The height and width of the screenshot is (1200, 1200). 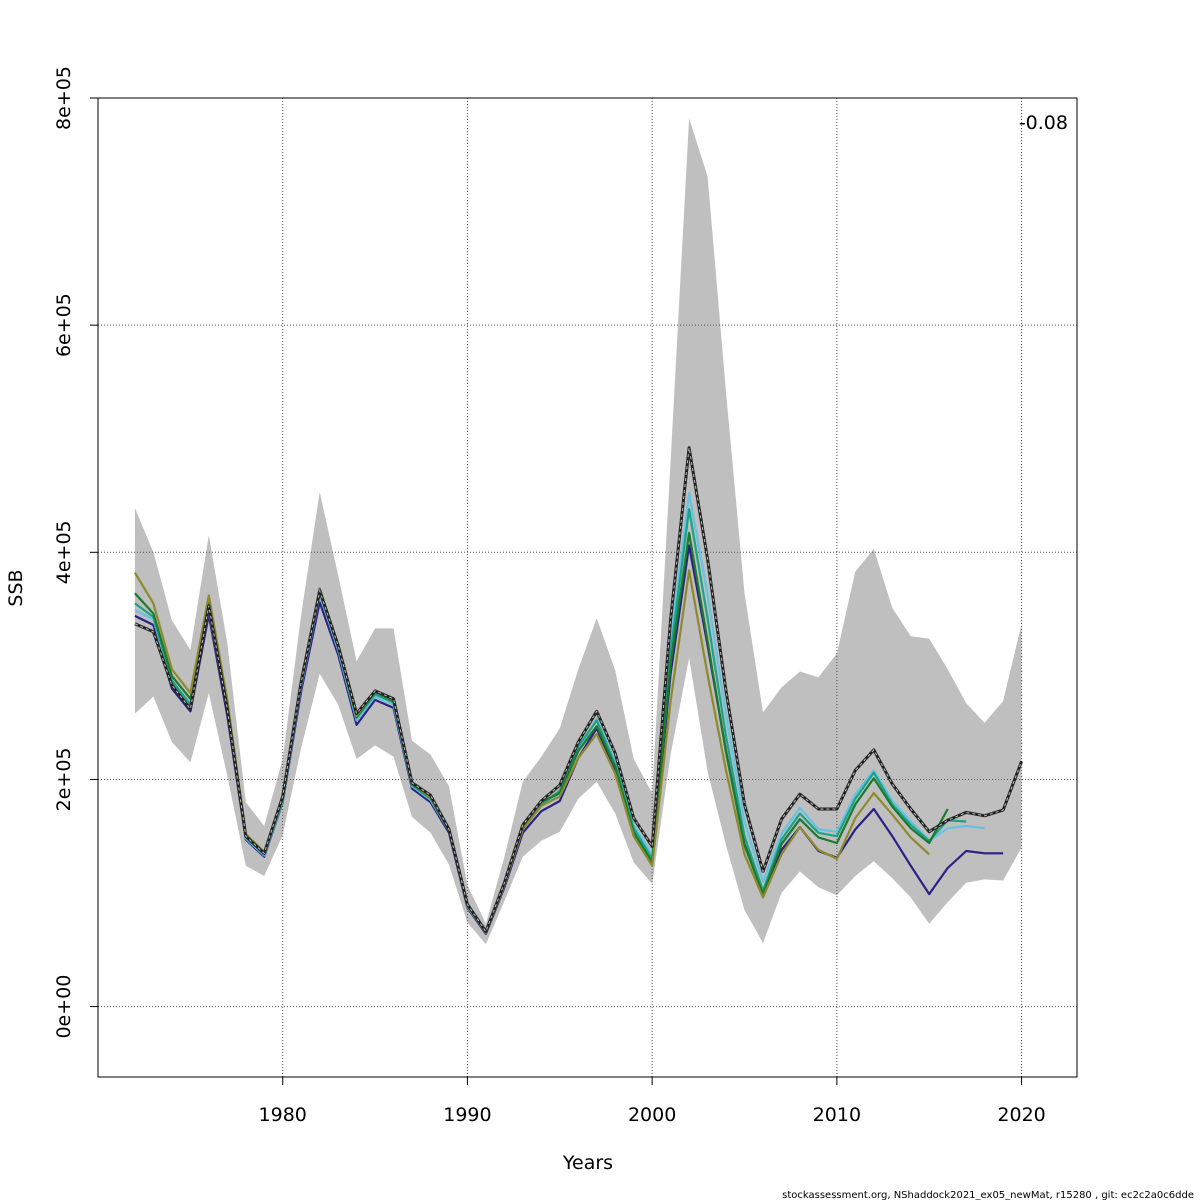 I want to click on y-tick-label-6e+05: 6e+05, so click(x=64, y=325).